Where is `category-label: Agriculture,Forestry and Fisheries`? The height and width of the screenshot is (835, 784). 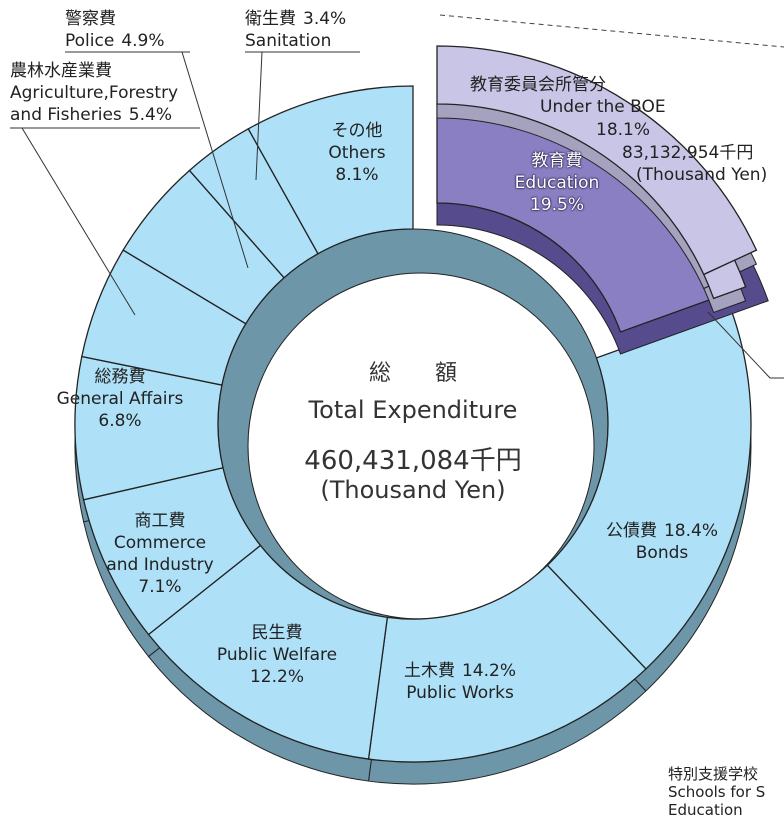 category-label: Agriculture,Forestry and Fisheries is located at coordinates (94, 104).